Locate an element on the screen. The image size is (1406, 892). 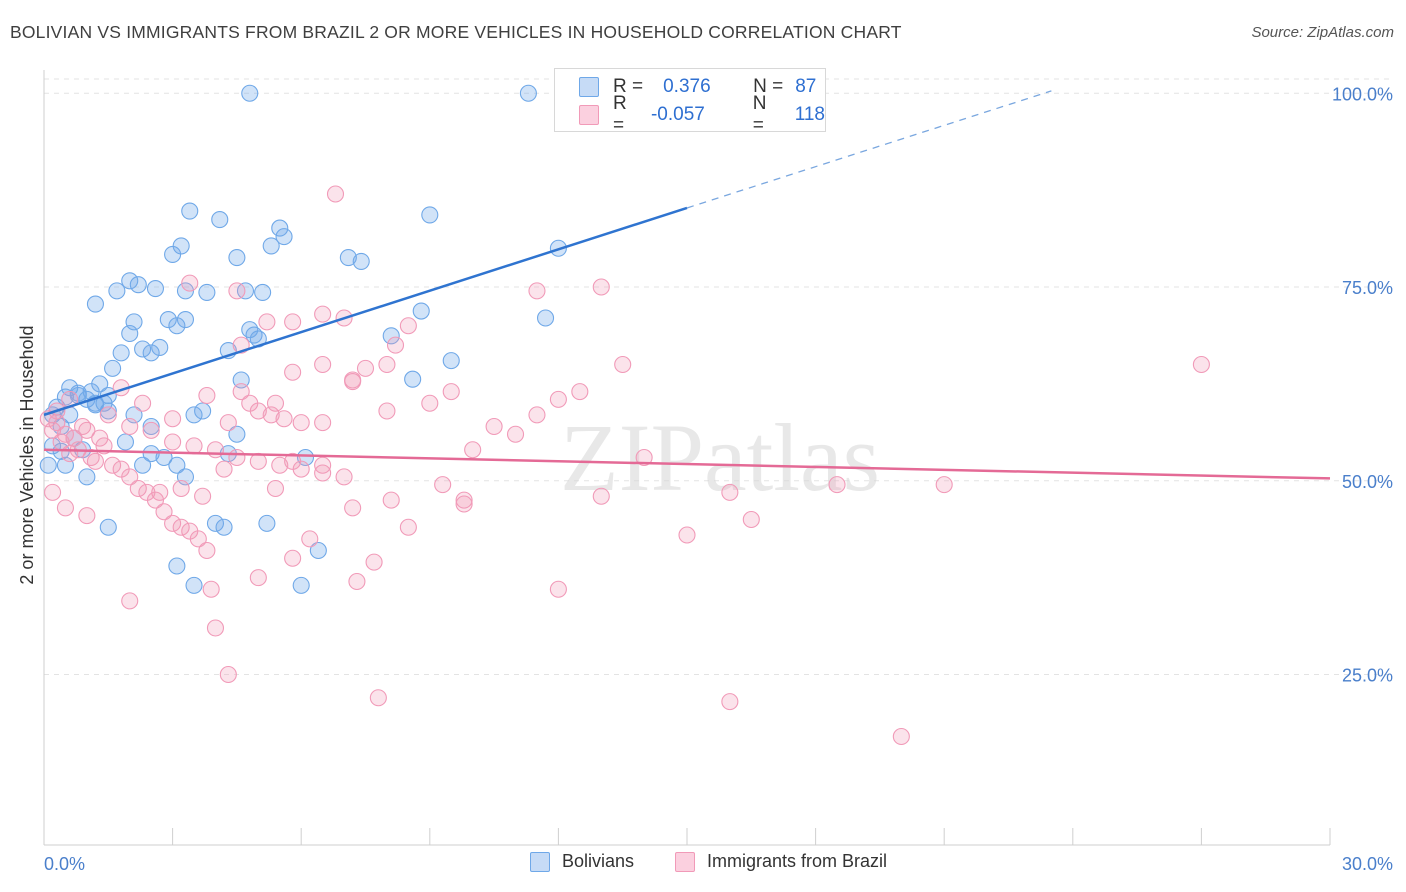
brazil-legend-swatch is located at coordinates (685, 861).